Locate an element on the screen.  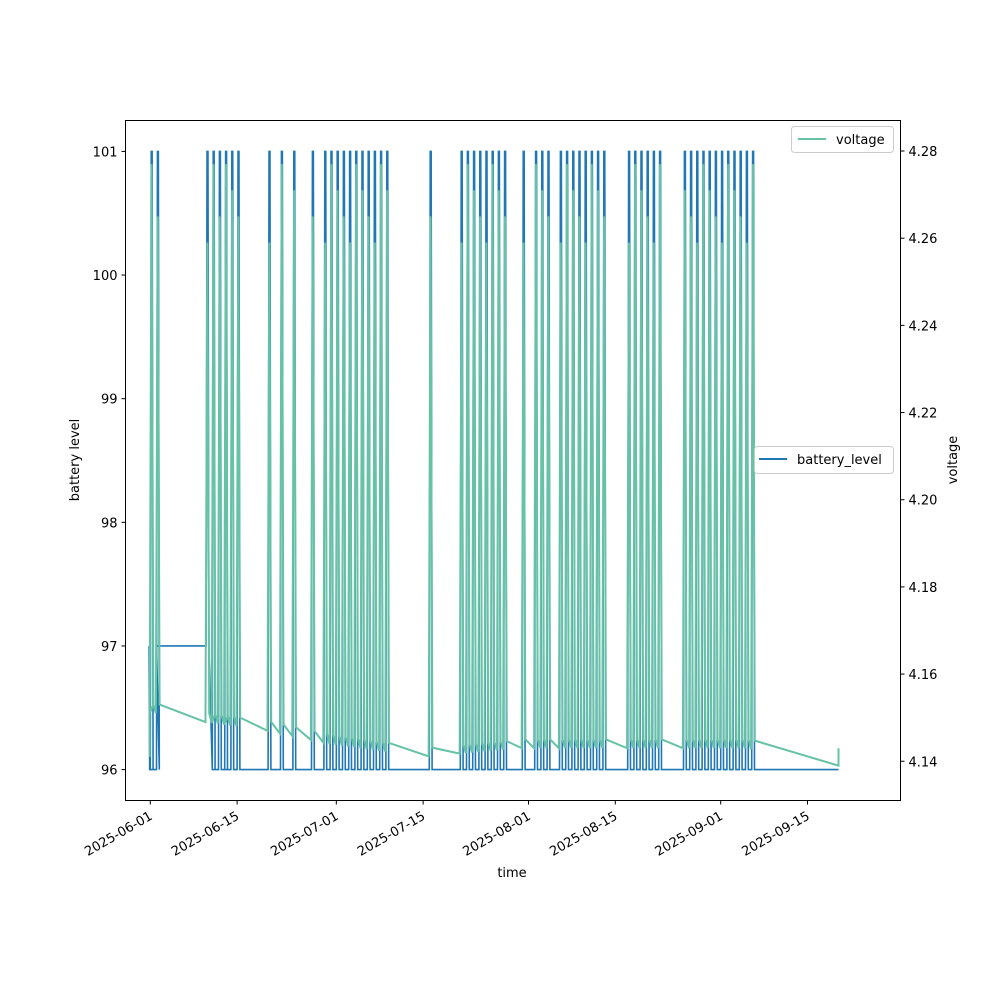
y-tick-label: 98 is located at coordinates (109, 523).